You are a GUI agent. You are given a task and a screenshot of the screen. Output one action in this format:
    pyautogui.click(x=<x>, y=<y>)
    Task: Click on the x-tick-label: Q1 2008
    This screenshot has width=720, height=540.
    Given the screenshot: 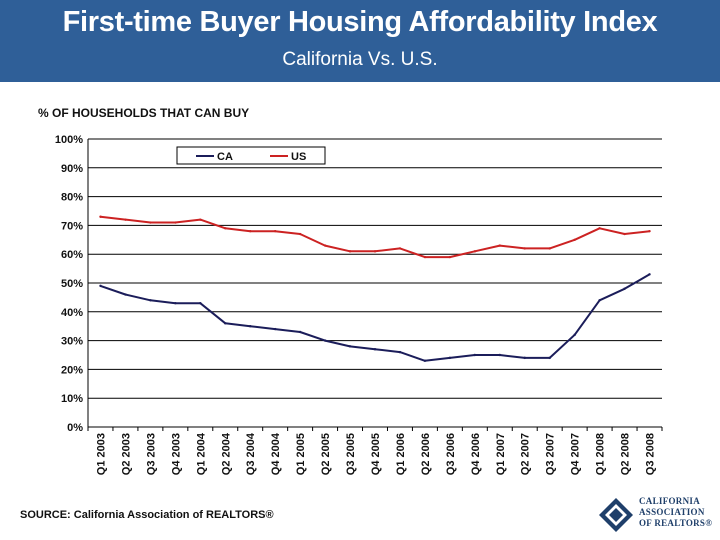 What is the action you would take?
    pyautogui.click(x=601, y=454)
    